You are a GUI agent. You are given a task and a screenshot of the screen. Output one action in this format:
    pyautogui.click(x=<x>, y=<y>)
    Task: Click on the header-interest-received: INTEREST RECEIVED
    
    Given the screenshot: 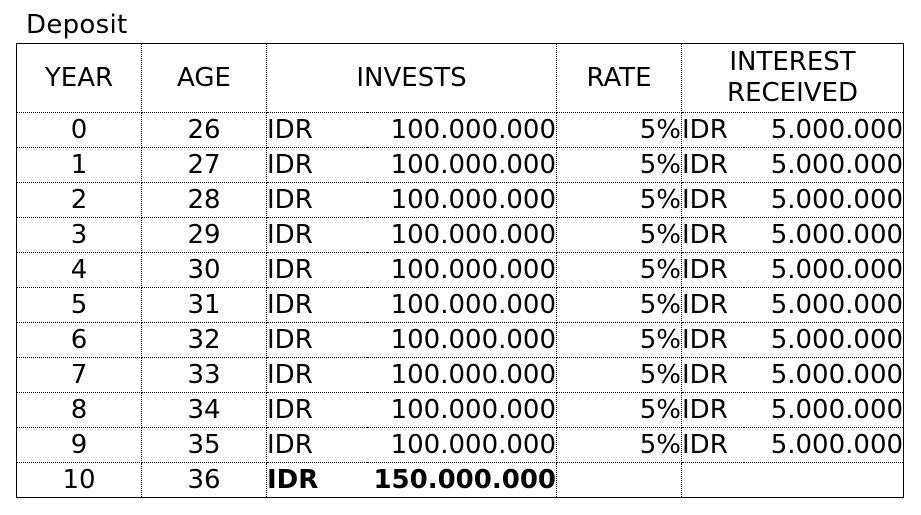 What is the action you would take?
    pyautogui.click(x=793, y=78)
    